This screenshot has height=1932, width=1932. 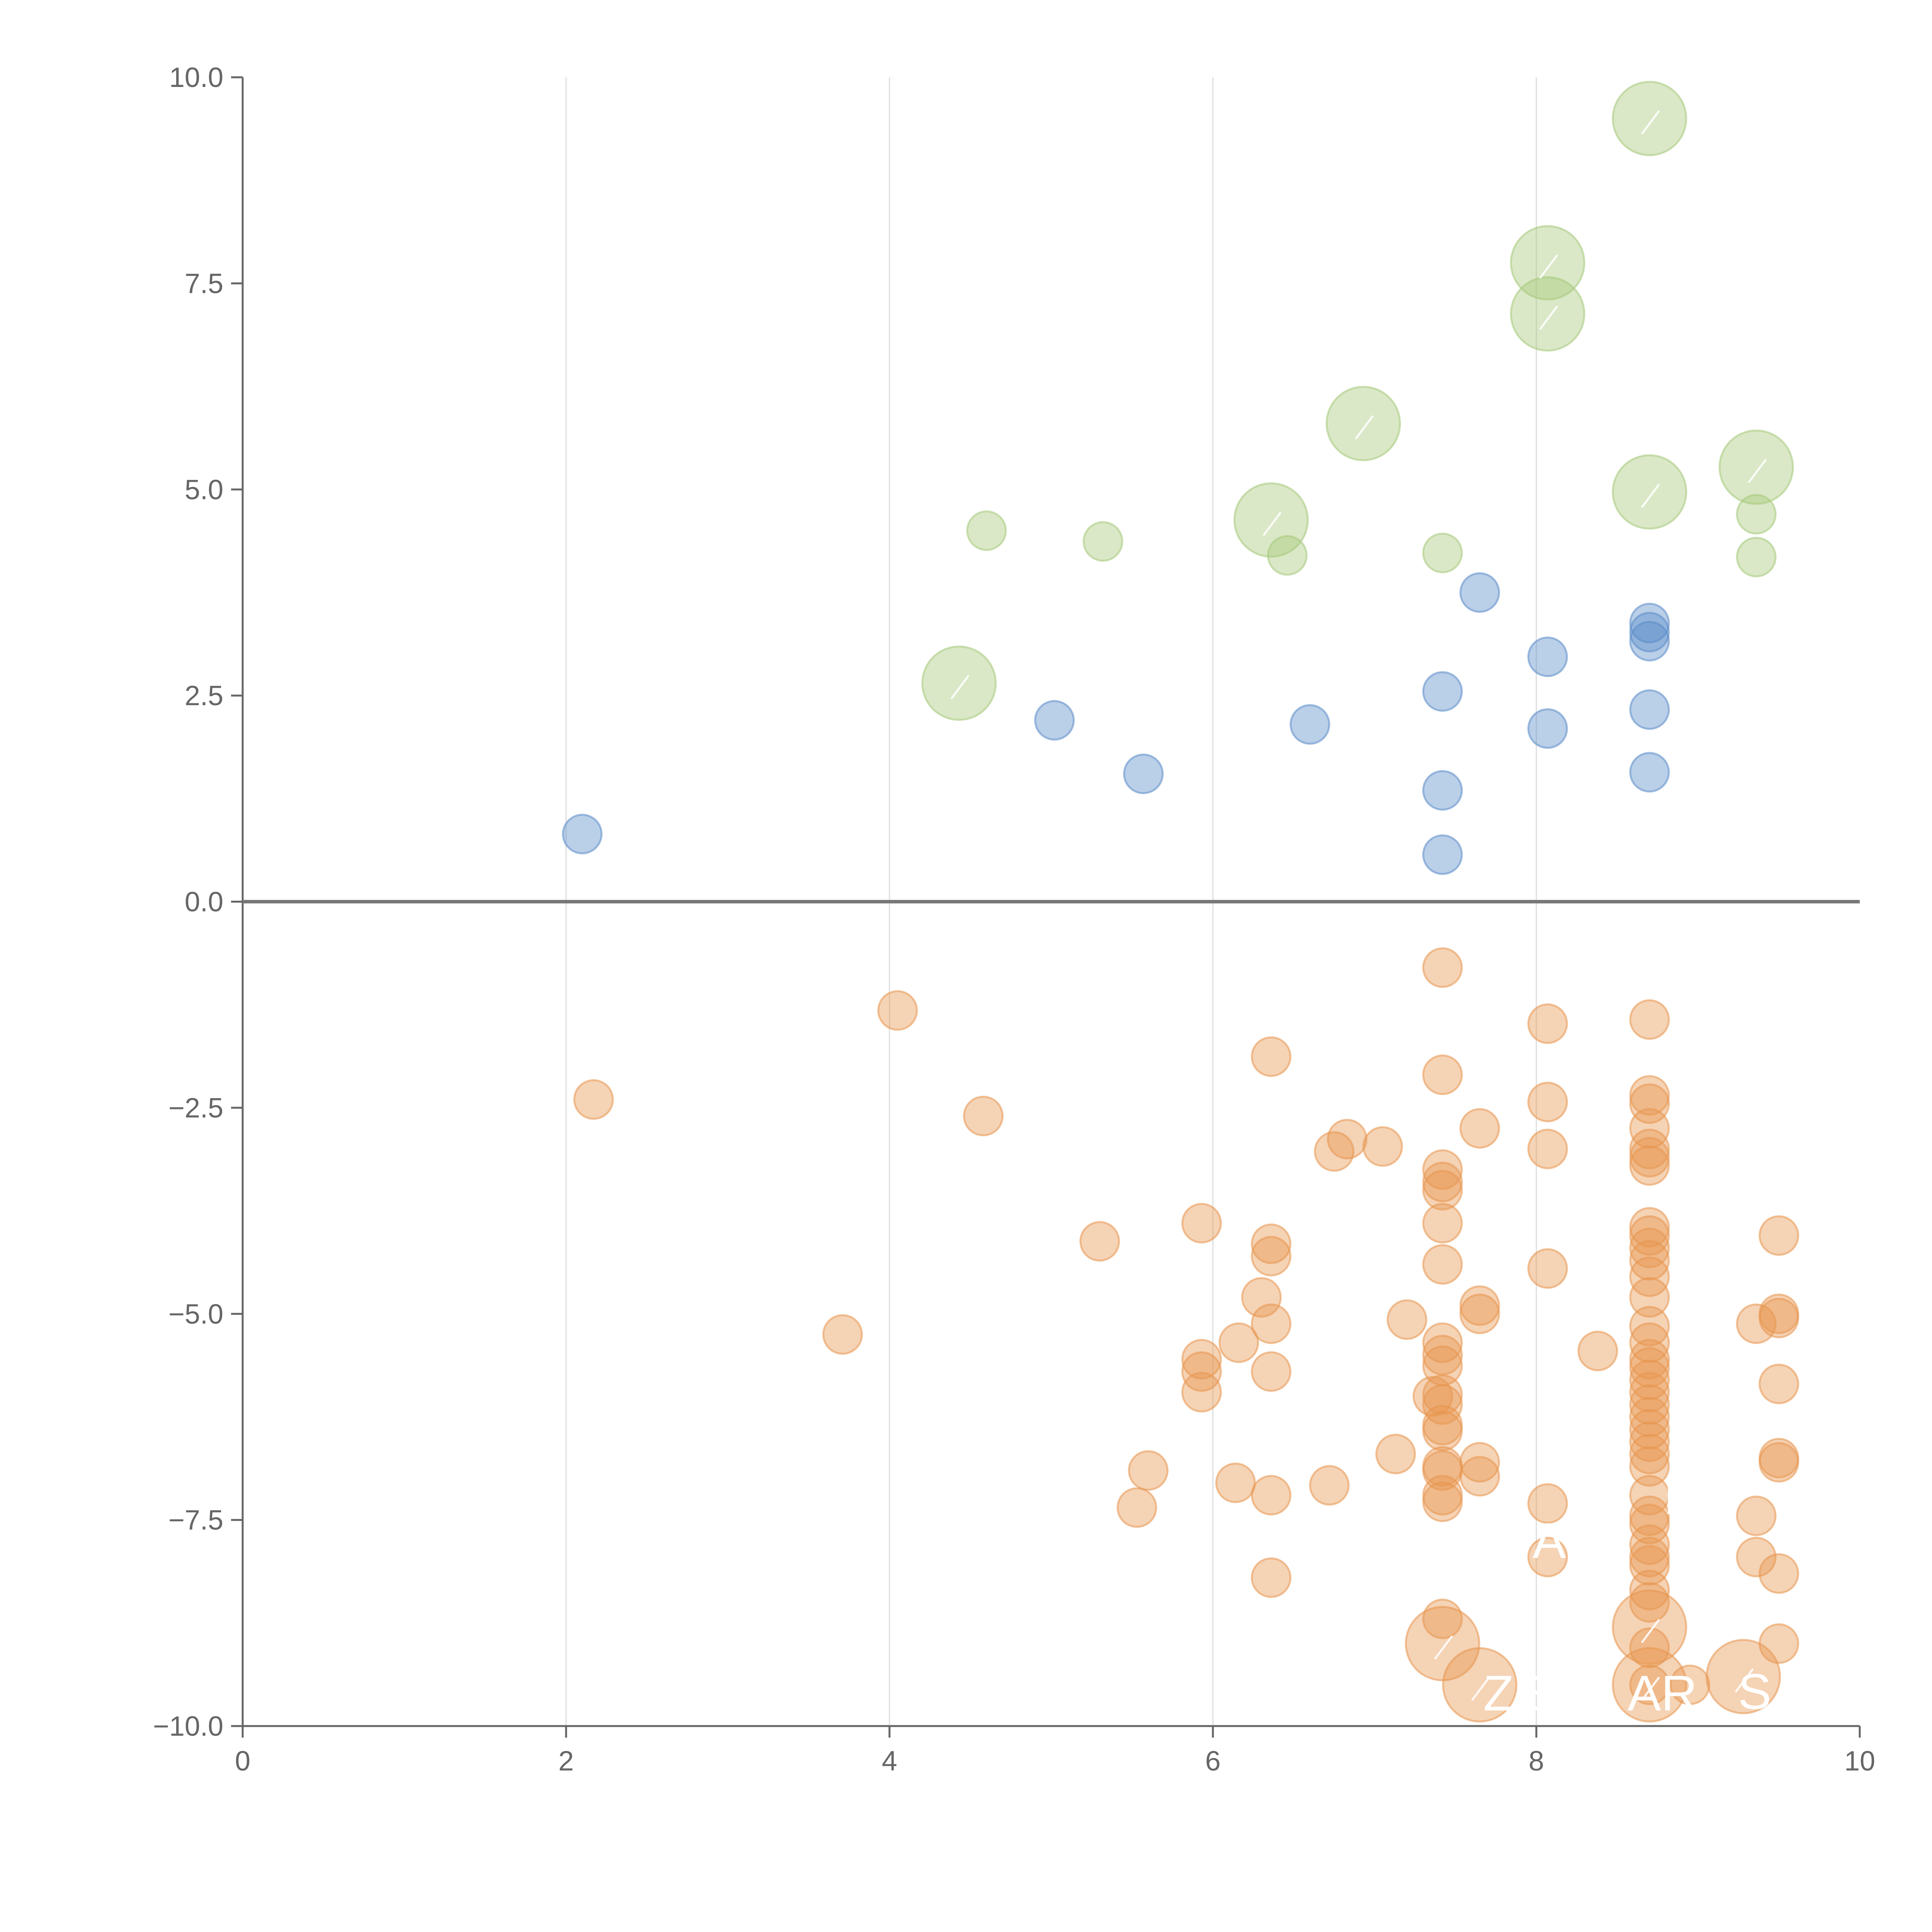 What do you see at coordinates (196, 1108) in the screenshot?
I see `y-tick-label: −2.5` at bounding box center [196, 1108].